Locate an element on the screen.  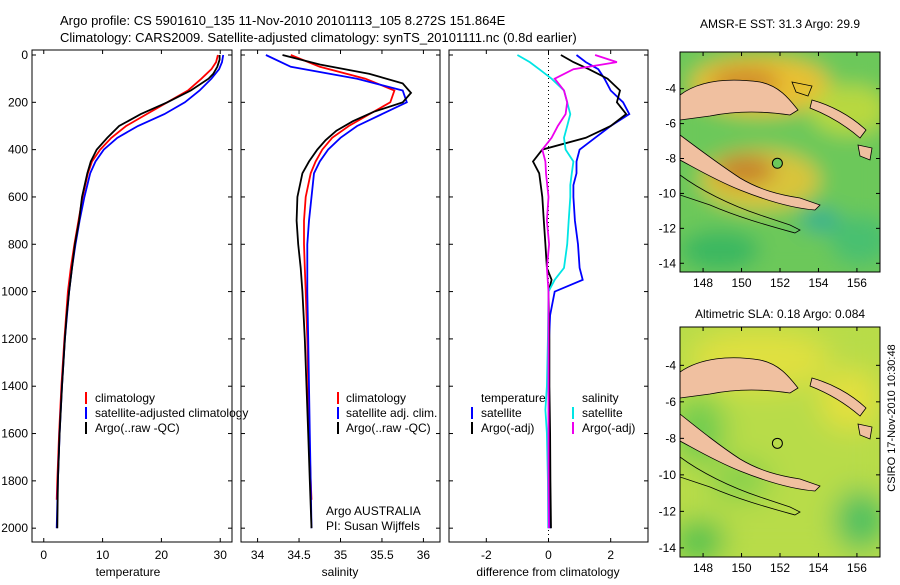
difference-series-salinity-argo-adj is located at coordinates (579, 291).